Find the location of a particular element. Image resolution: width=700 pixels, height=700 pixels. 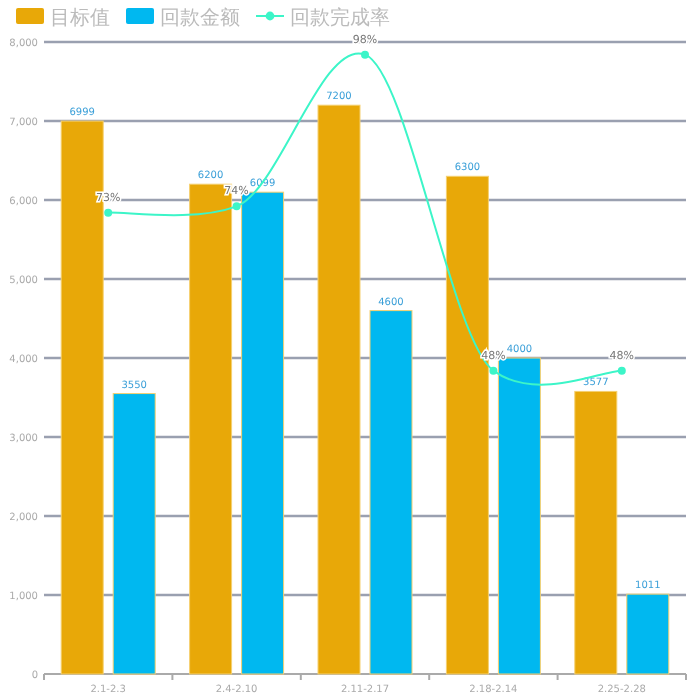

legend-label: 回款完成率 is located at coordinates (340, 18).